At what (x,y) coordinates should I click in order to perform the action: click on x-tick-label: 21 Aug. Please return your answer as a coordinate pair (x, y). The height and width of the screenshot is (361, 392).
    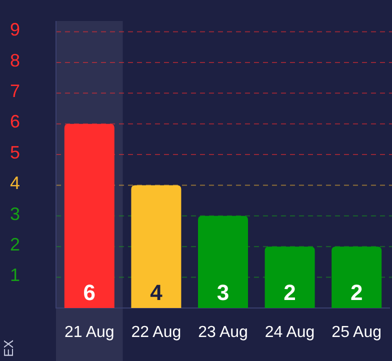
    Looking at the image, I should click on (89, 332).